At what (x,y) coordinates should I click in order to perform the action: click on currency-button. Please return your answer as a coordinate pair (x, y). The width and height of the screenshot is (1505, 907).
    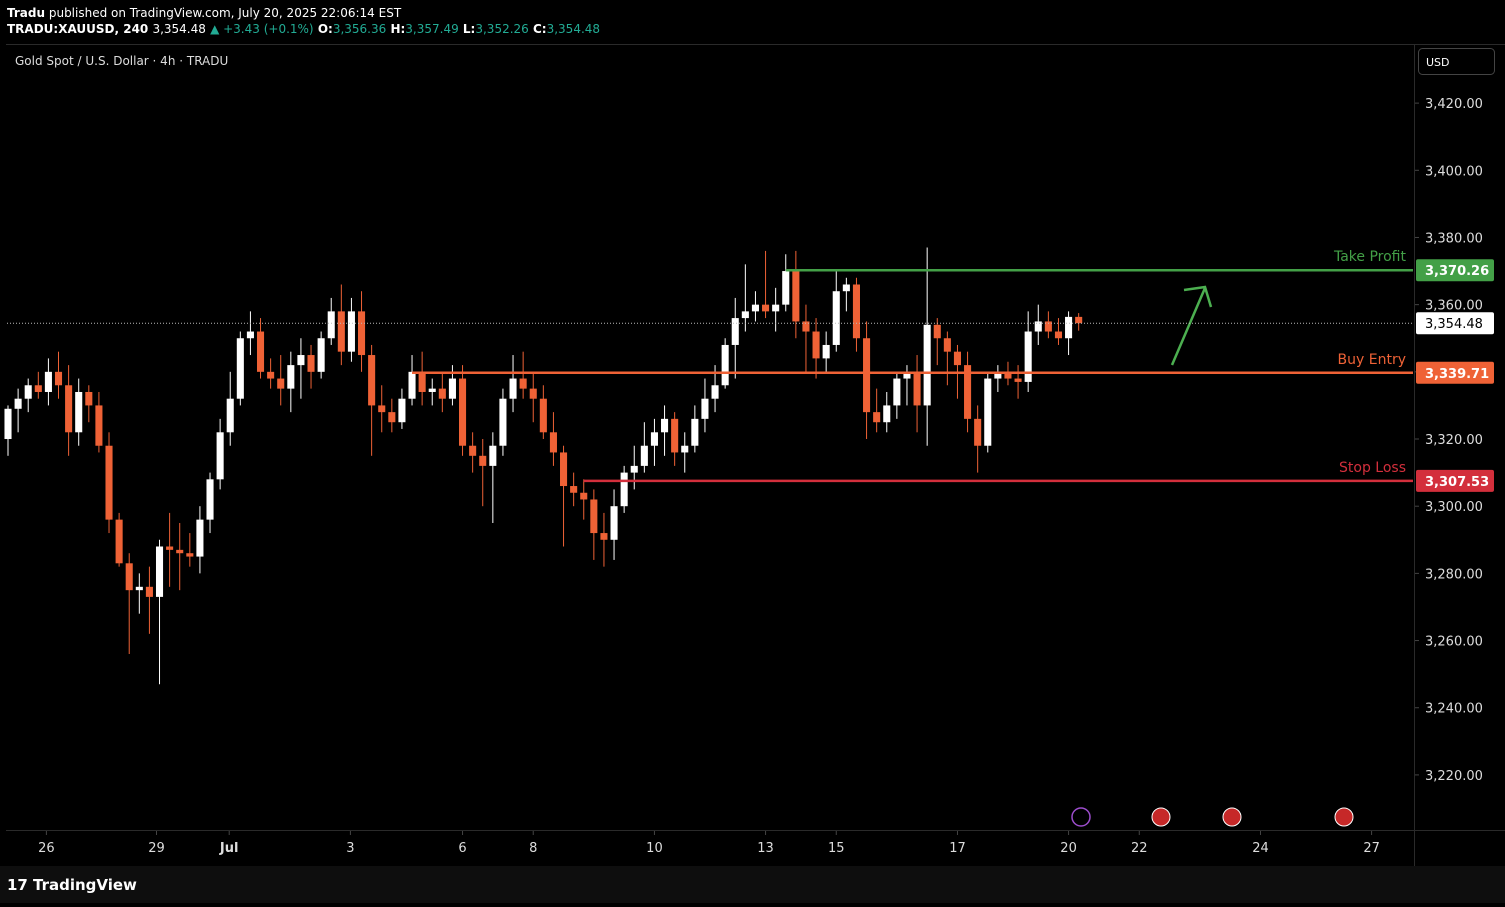
    Looking at the image, I should click on (1456, 61).